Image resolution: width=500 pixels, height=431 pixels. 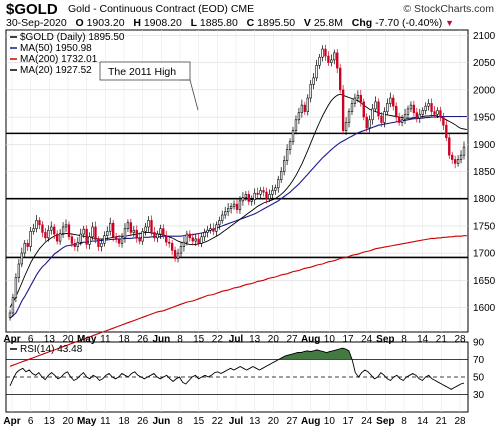 What do you see at coordinates (479, 395) in the screenshot?
I see `rsi-y-tick-label: 30` at bounding box center [479, 395].